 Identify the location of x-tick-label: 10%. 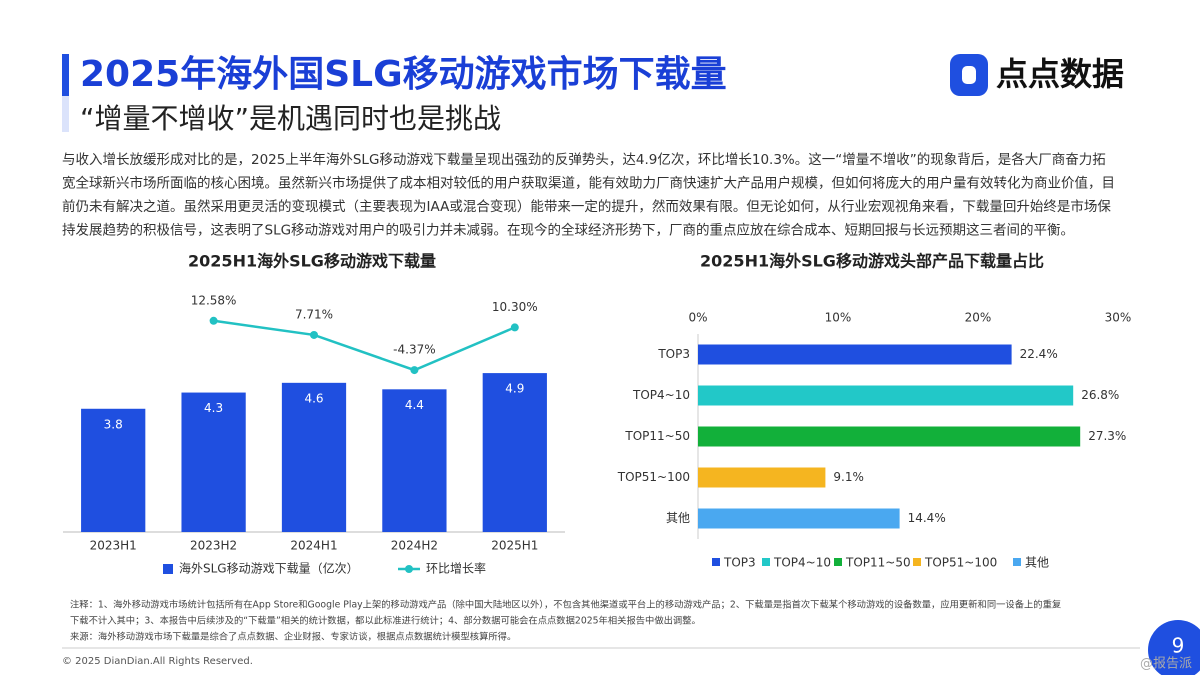
(838, 318).